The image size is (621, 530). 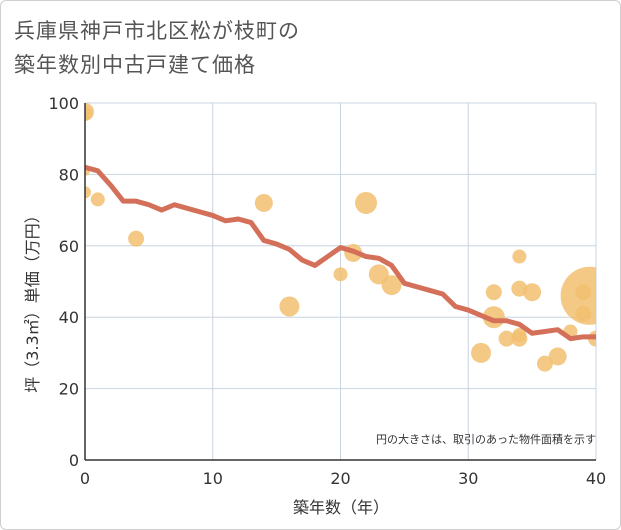 I want to click on y-axis-label: 坪（3.3㎡）単価（万円）, so click(x=32, y=299).